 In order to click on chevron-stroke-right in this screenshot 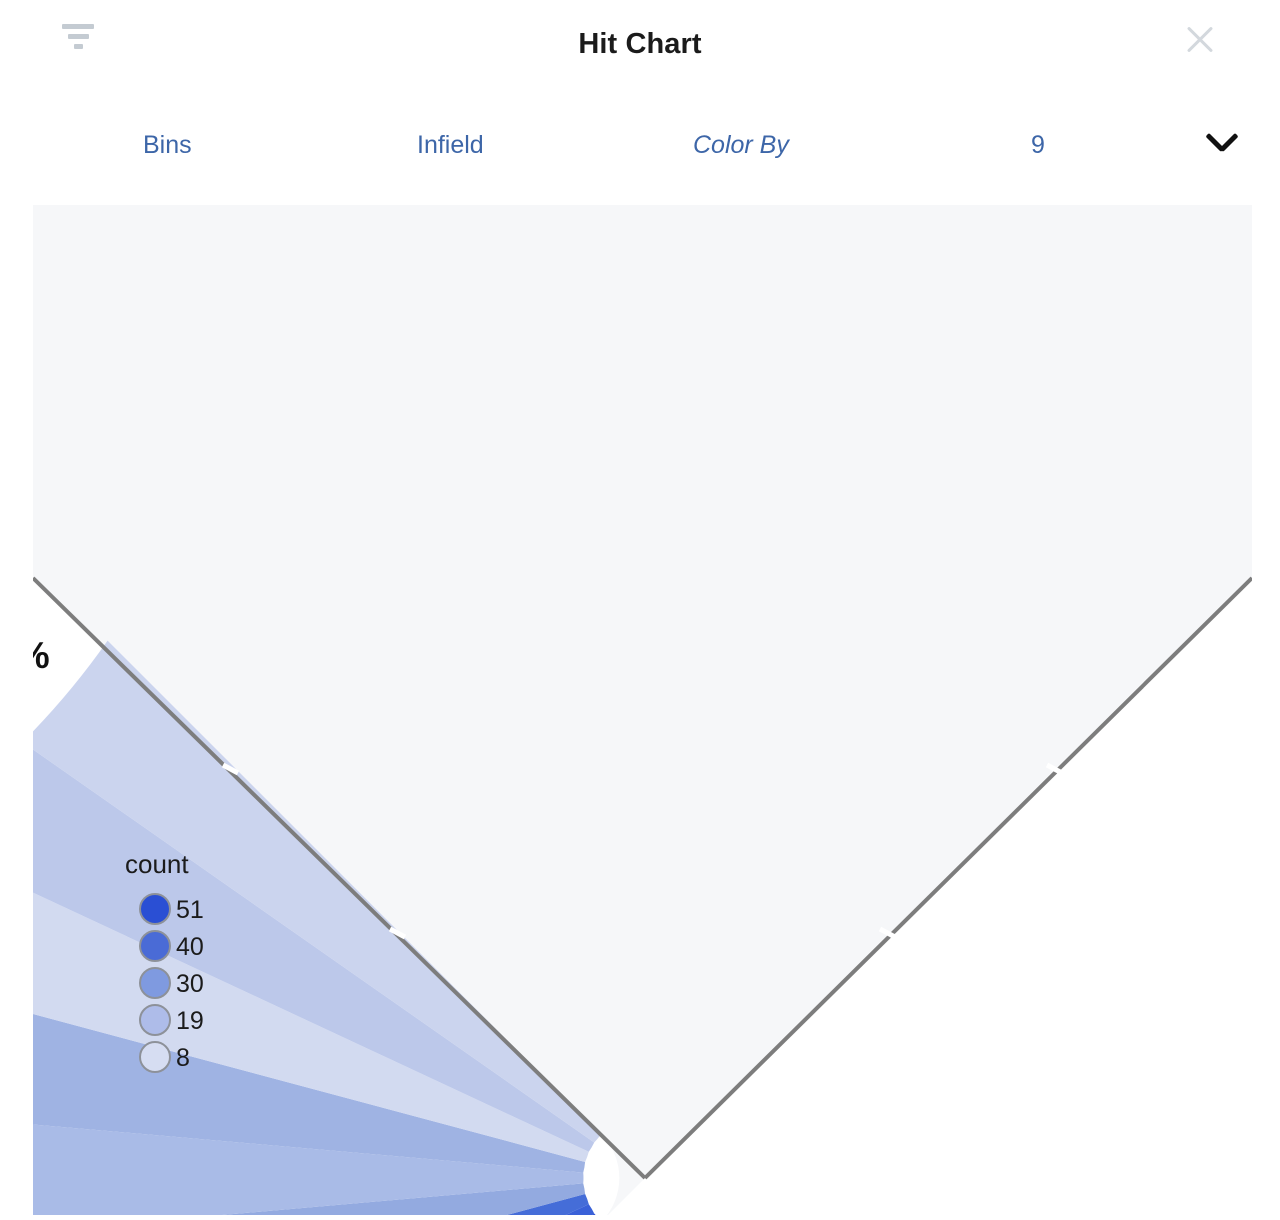, I will do `click(1229, 142)`.